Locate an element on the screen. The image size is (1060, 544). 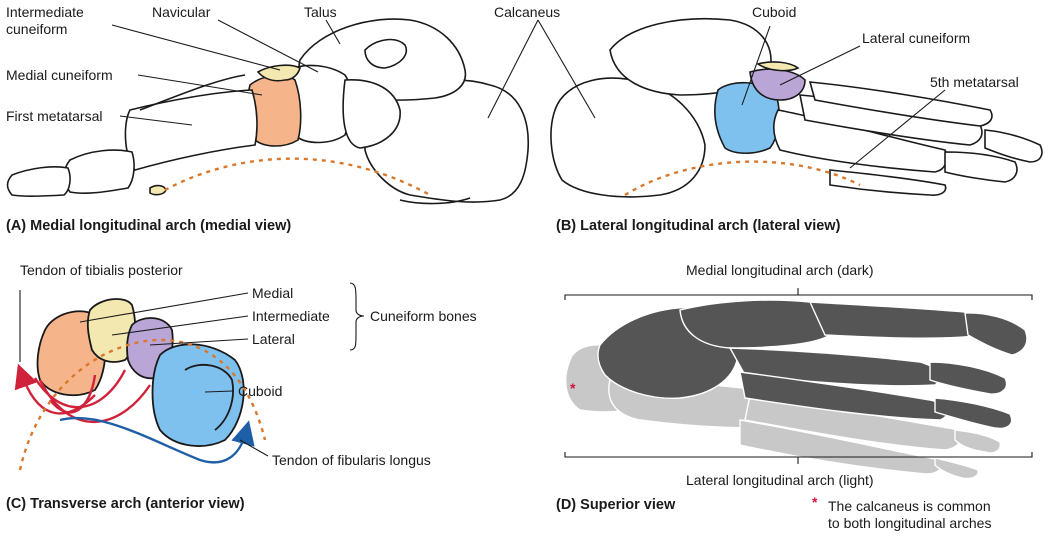
label-calcaneus: Calcaneus is located at coordinates (527, 12).